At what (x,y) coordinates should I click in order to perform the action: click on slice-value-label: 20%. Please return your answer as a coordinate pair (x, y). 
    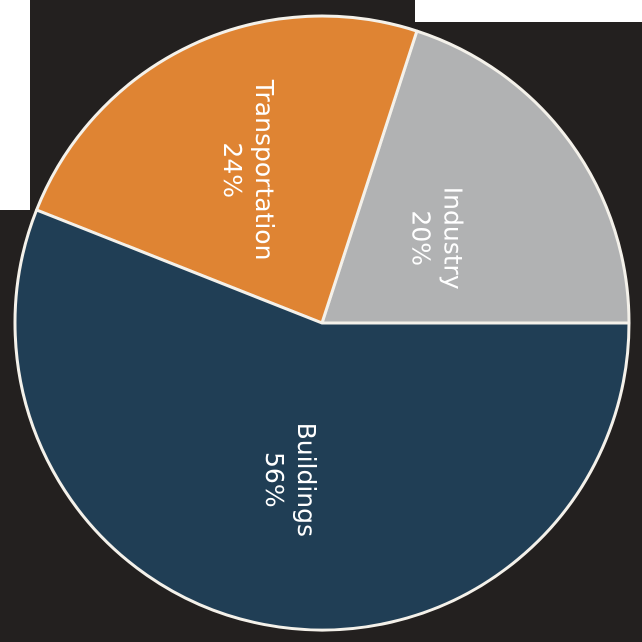
    Looking at the image, I should click on (421, 238).